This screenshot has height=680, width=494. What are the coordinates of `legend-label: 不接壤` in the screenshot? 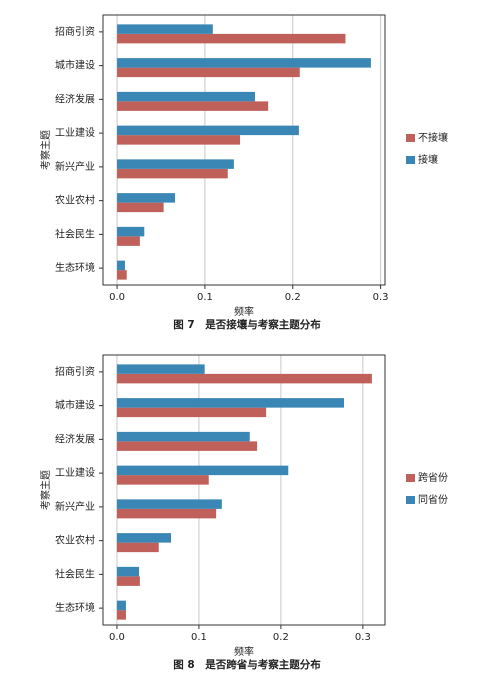 It's located at (433, 137).